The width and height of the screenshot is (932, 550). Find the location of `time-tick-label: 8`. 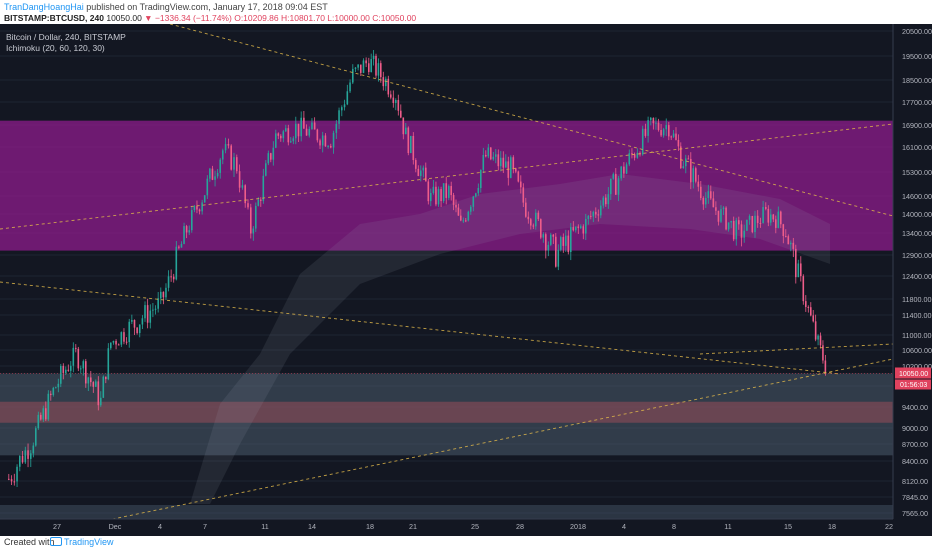

time-tick-label: 8 is located at coordinates (674, 526).